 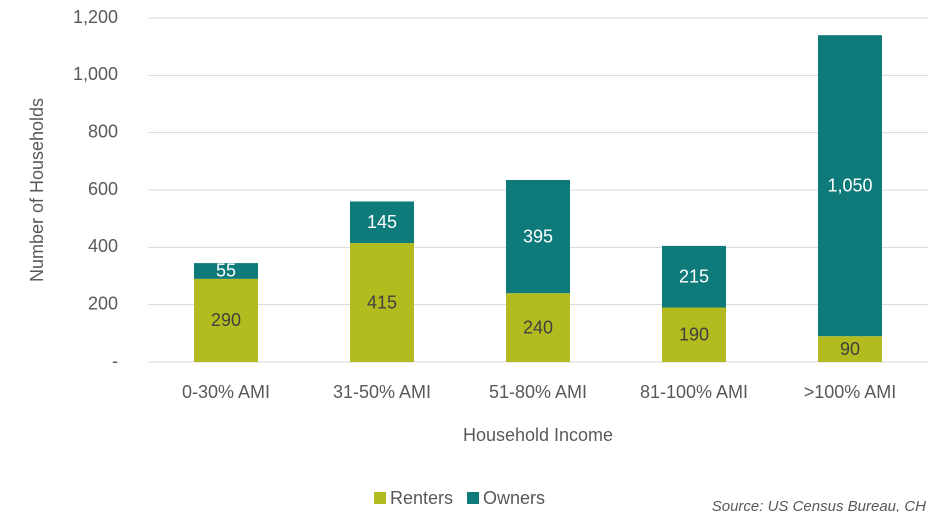 What do you see at coordinates (103, 189) in the screenshot?
I see `y-tick-label: 600` at bounding box center [103, 189].